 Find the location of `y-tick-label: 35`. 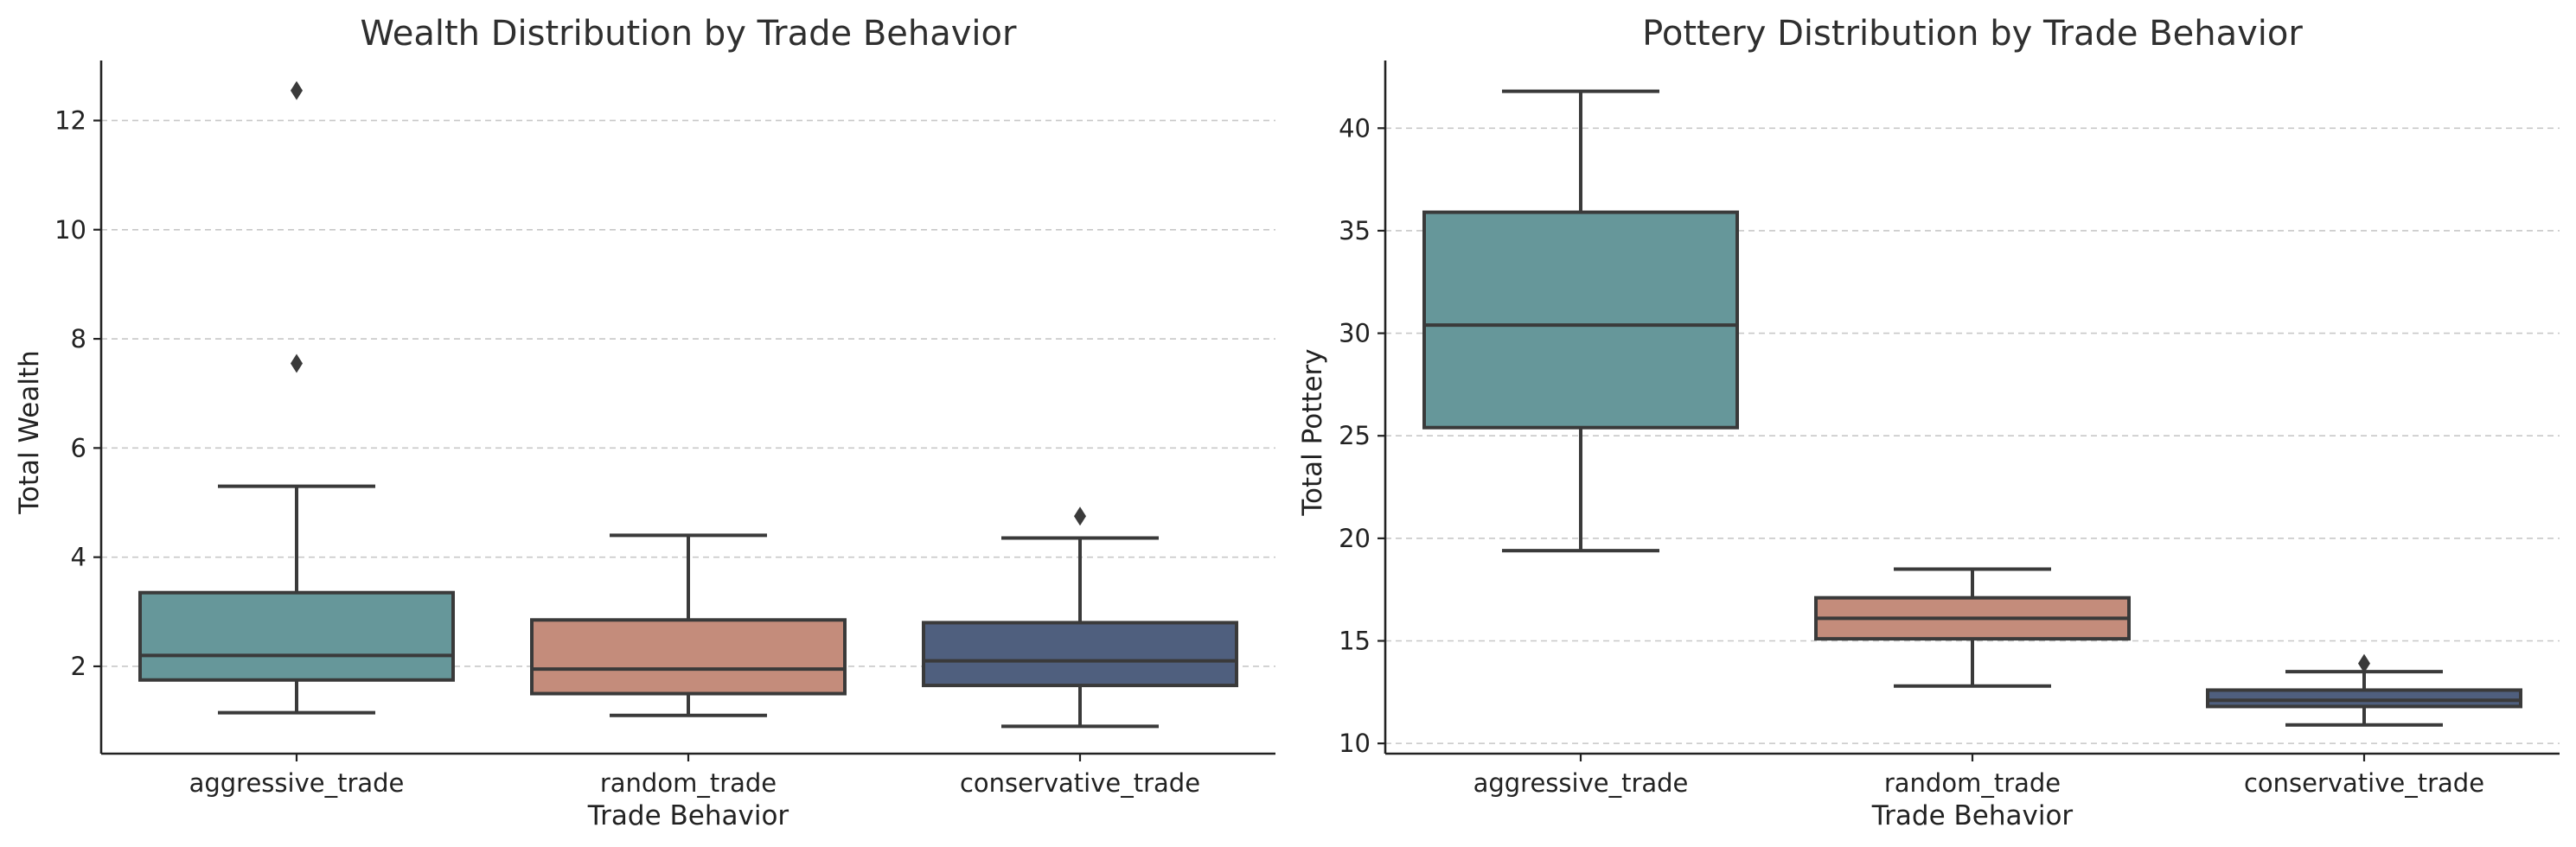

y-tick-label: 35 is located at coordinates (1355, 230).